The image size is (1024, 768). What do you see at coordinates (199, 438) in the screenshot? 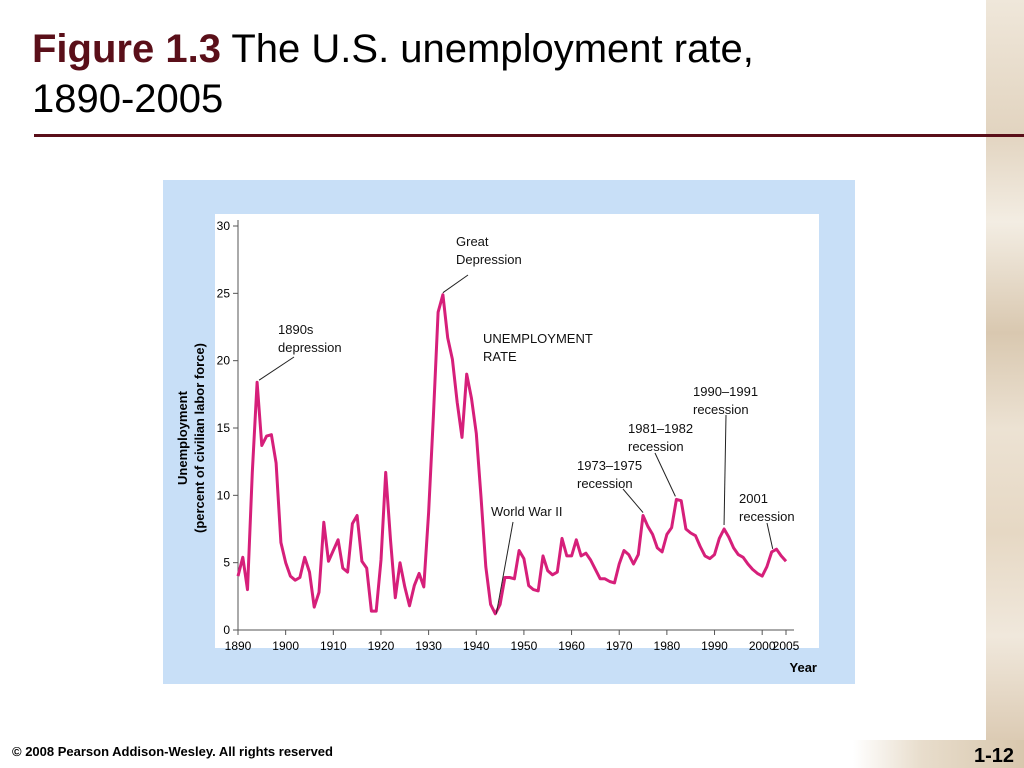
I see `y-axis-label-line2: (percent of civilian labor force)` at bounding box center [199, 438].